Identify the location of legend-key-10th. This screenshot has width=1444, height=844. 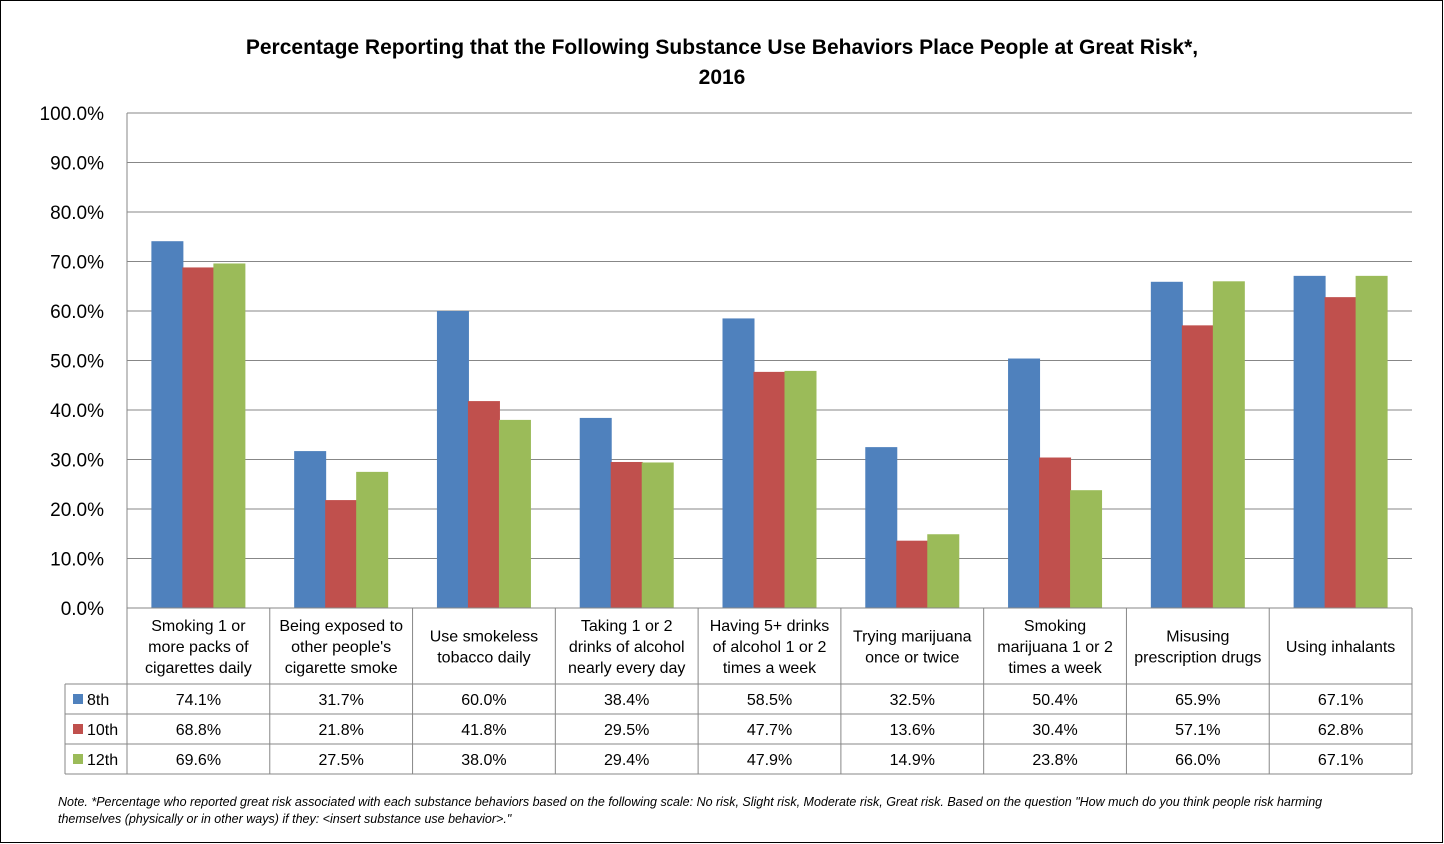
(78, 729).